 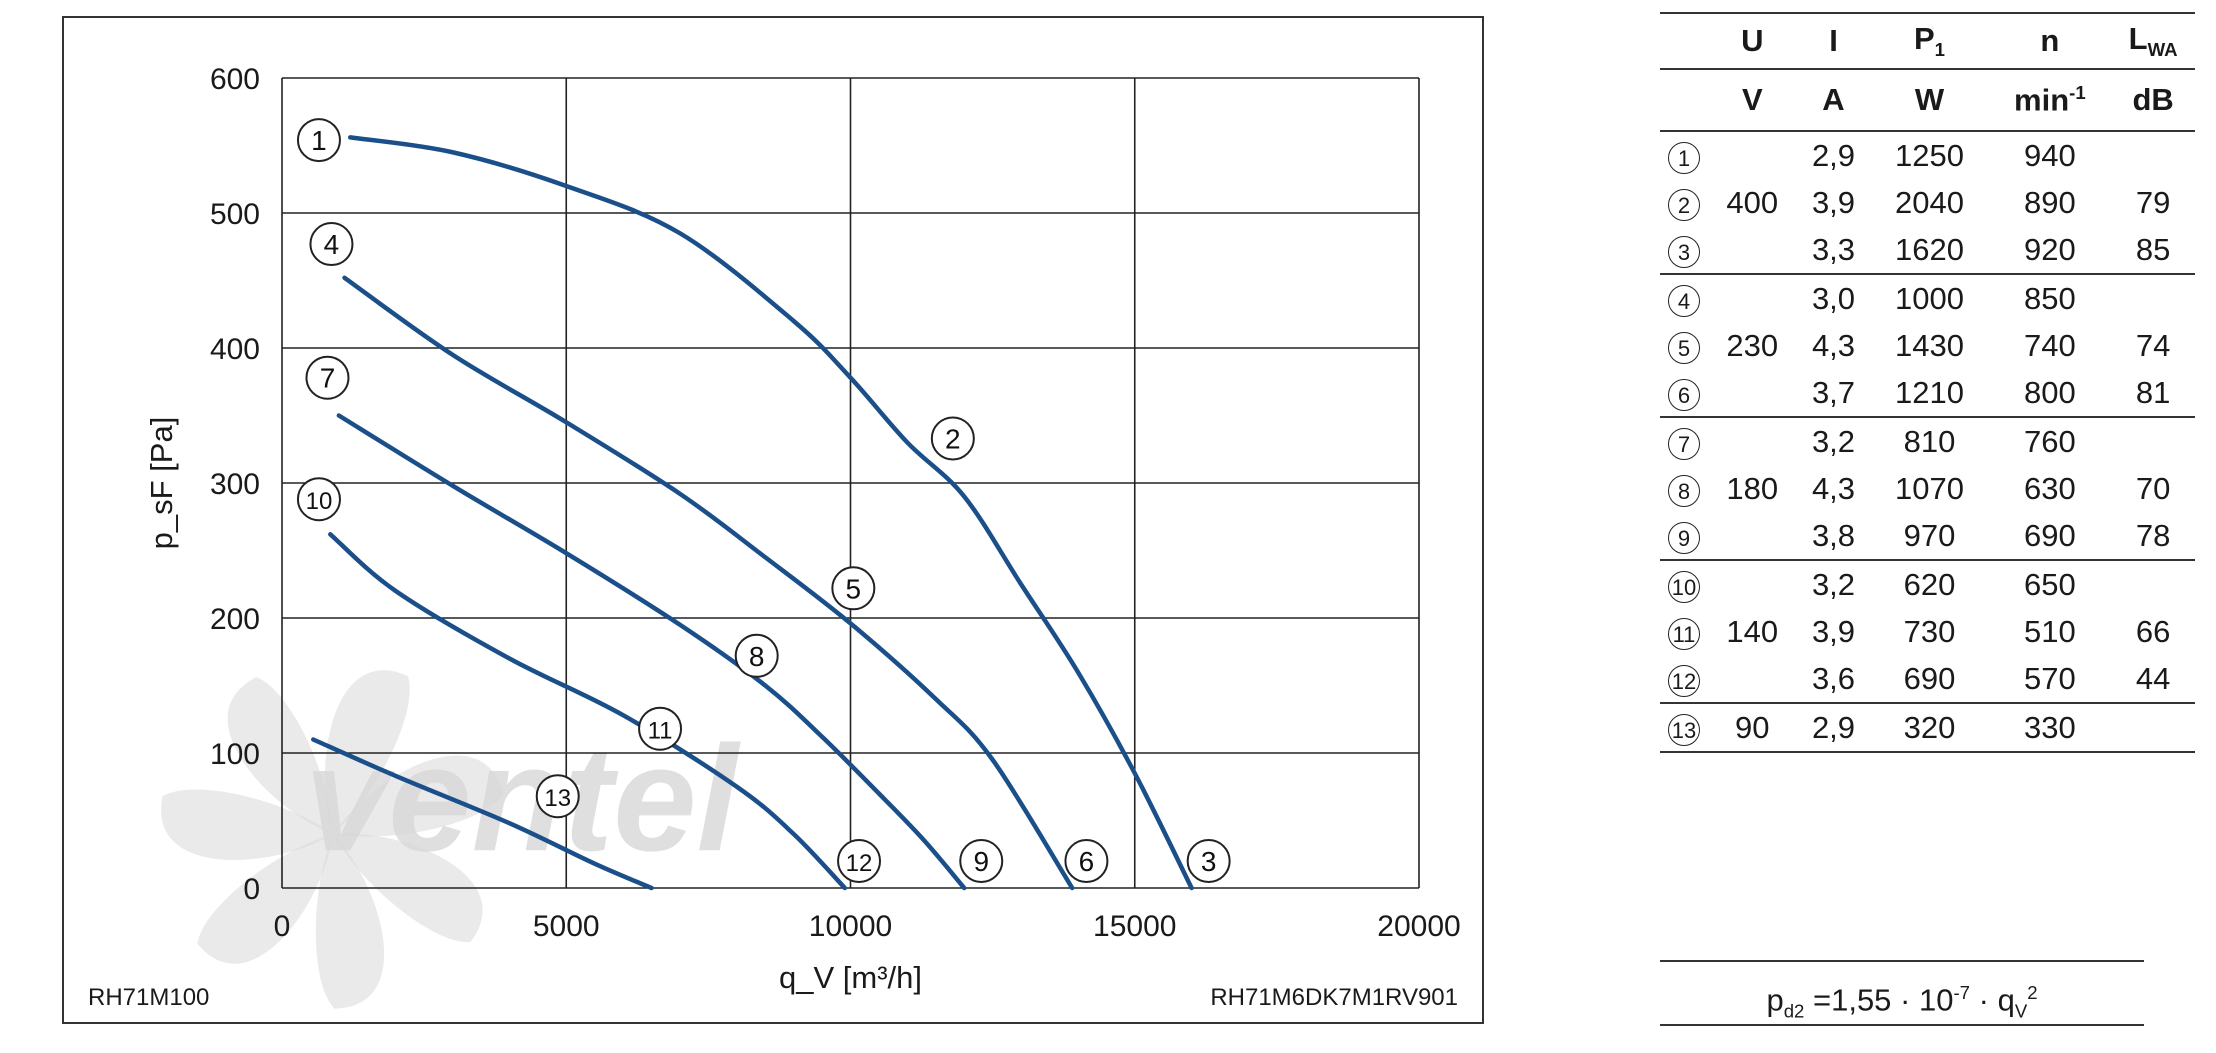 I want to click on x-tick-label: 20000, so click(x=1418, y=926).